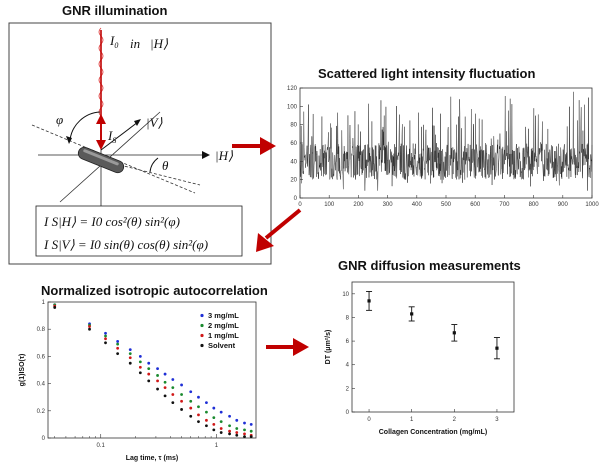  I want to click on autocorrelation-plot-frame, so click(152, 370).